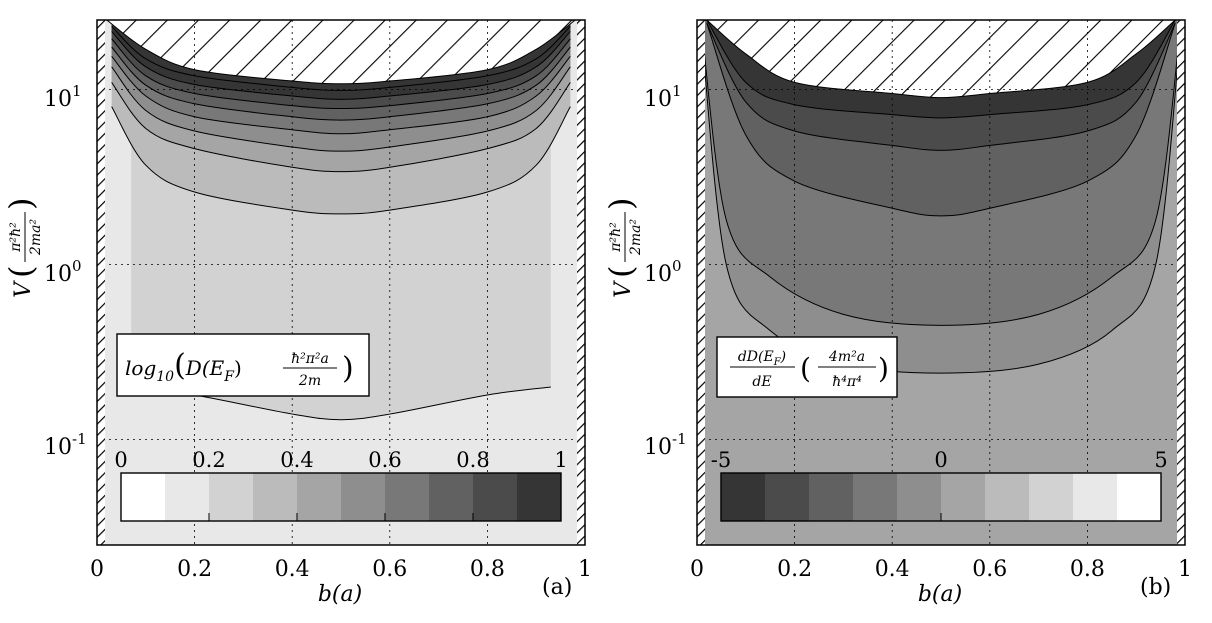 The width and height of the screenshot is (1212, 623). I want to click on panel-b-colorbar-ticks: -5 0 5, so click(939, 484).